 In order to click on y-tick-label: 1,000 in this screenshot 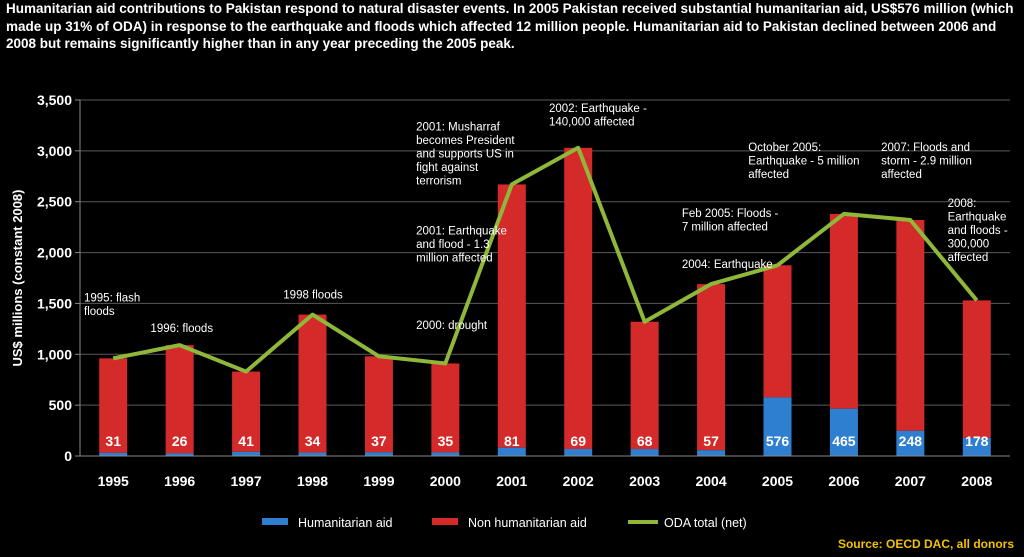, I will do `click(54, 354)`.